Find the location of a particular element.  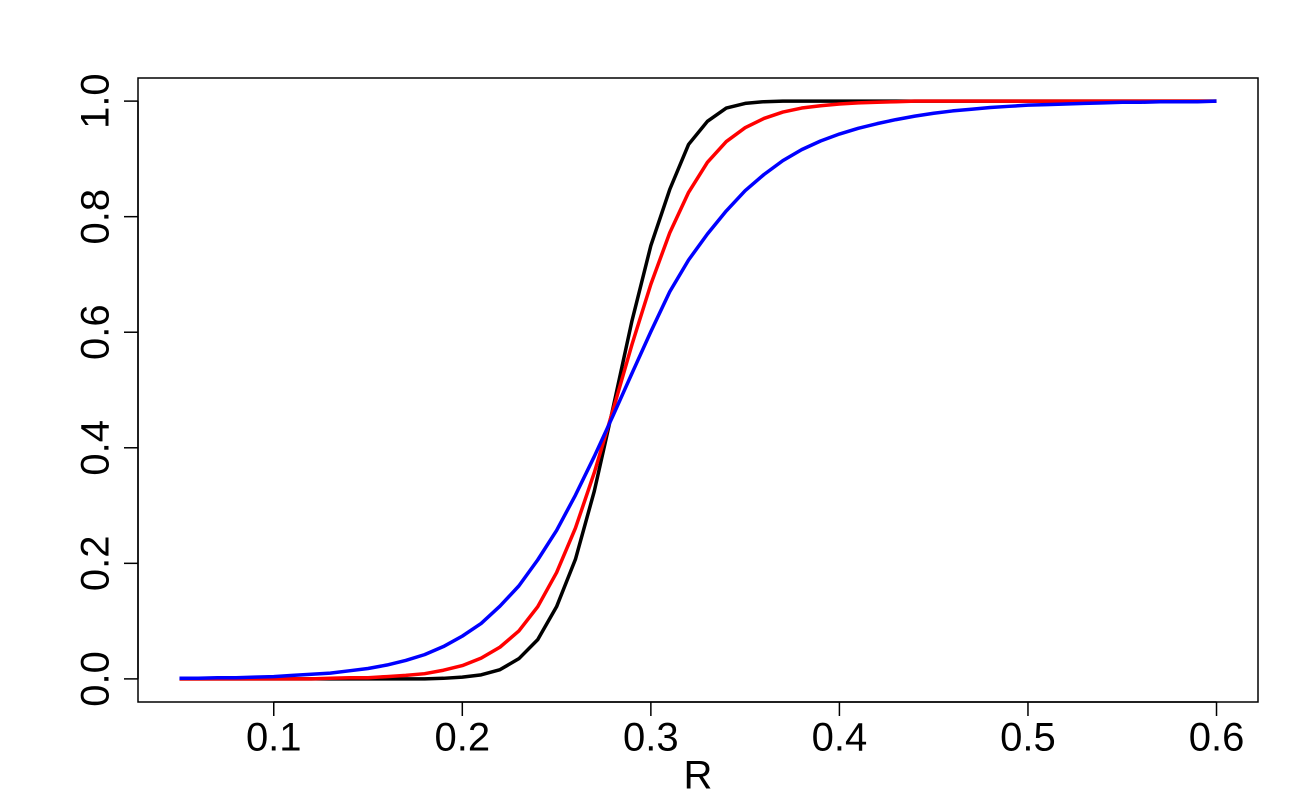

y-tick-label: 0.6 is located at coordinates (96, 332).